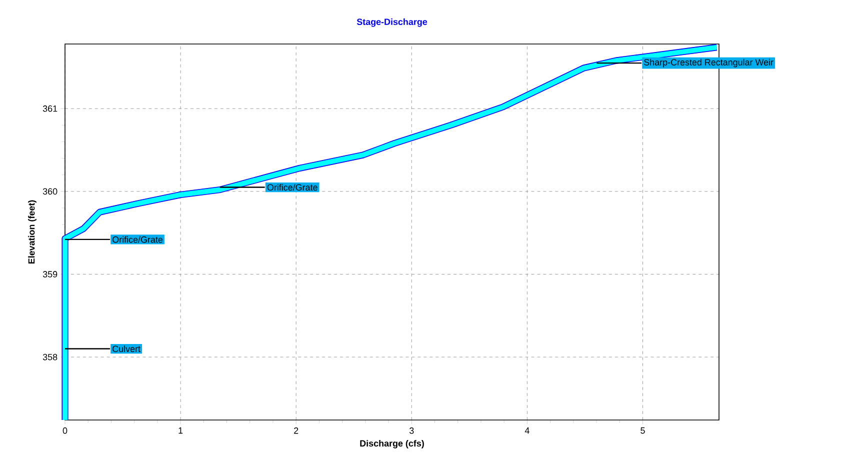 The height and width of the screenshot is (457, 850). I want to click on y-axis-title: Elevation (feet), so click(32, 232).